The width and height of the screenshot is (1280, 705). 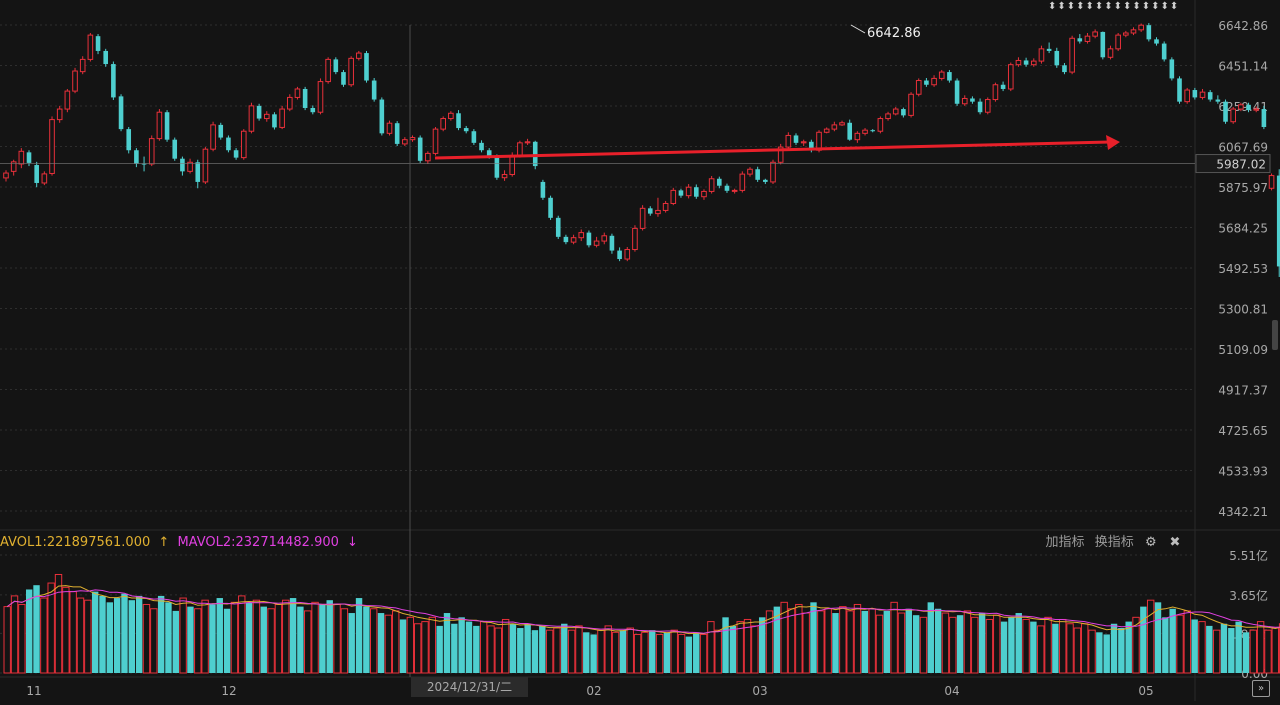 What do you see at coordinates (1261, 688) in the screenshot?
I see `scroll-right-button: »` at bounding box center [1261, 688].